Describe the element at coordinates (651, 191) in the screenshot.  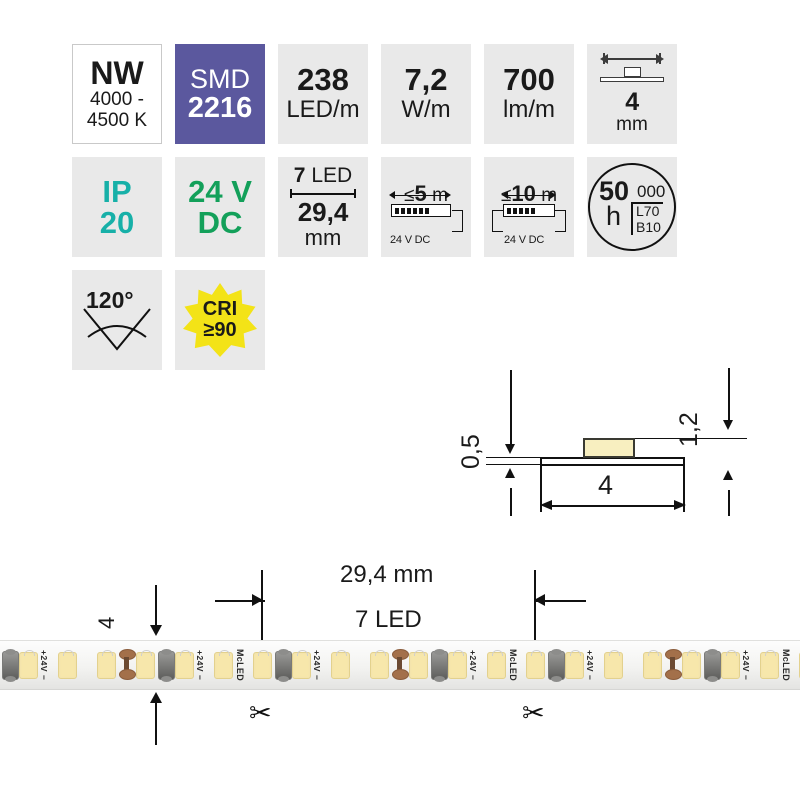
I see `lifetime-thousands: 000` at that location.